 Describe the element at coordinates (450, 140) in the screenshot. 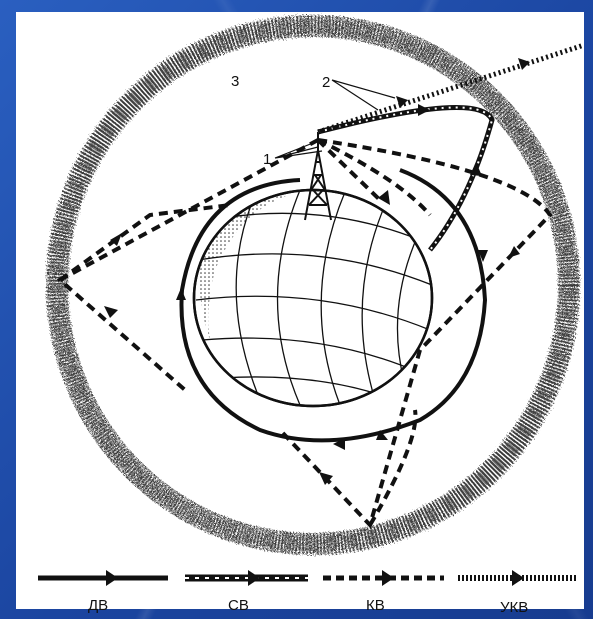

I see `medium-wave-arrows` at that location.